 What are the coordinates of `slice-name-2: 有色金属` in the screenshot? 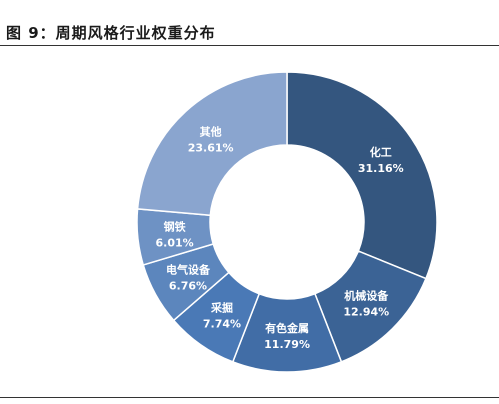 It's located at (287, 328).